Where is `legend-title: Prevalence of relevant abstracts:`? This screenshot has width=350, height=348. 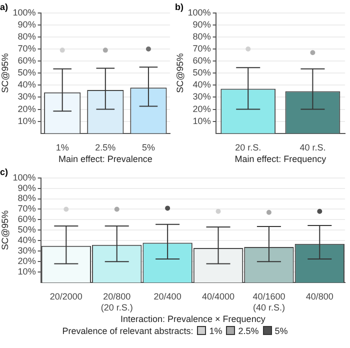
legend-title: Prevalence of relevant abstracts: is located at coordinates (128, 331).